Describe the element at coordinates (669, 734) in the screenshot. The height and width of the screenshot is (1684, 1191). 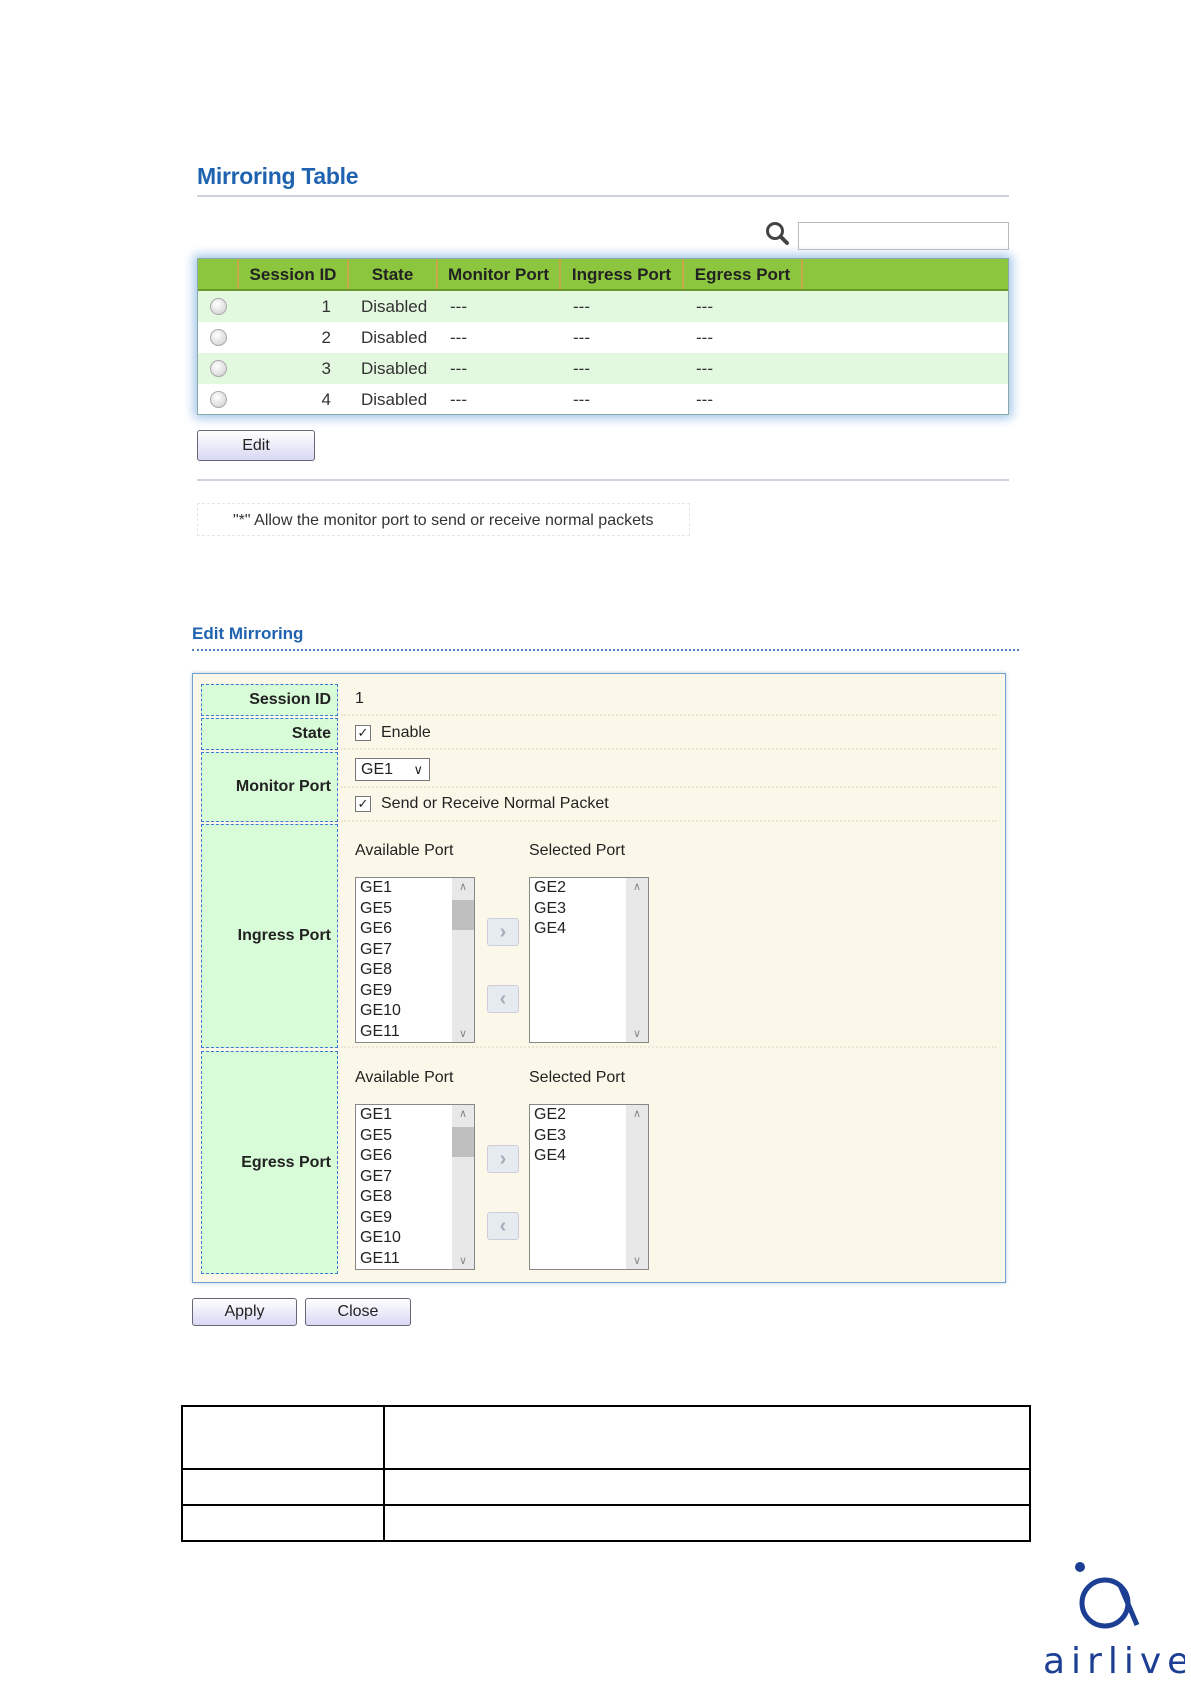
I see `state-field: ✓ Enable` at that location.